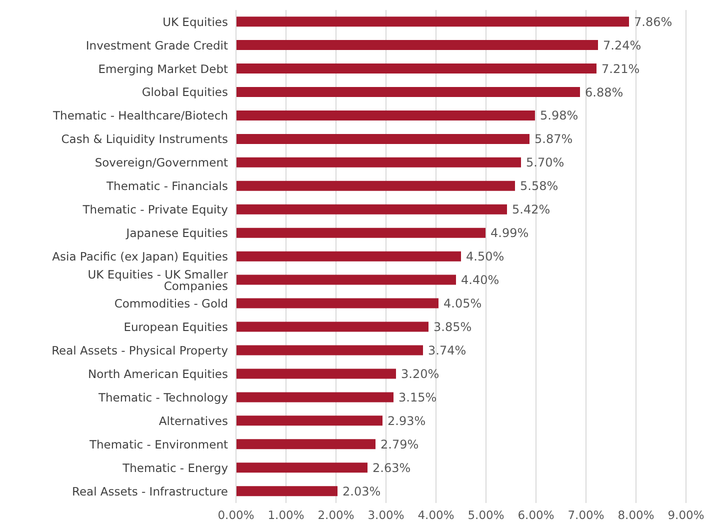  What do you see at coordinates (545, 163) in the screenshot?
I see `data-label: 5.70%` at bounding box center [545, 163].